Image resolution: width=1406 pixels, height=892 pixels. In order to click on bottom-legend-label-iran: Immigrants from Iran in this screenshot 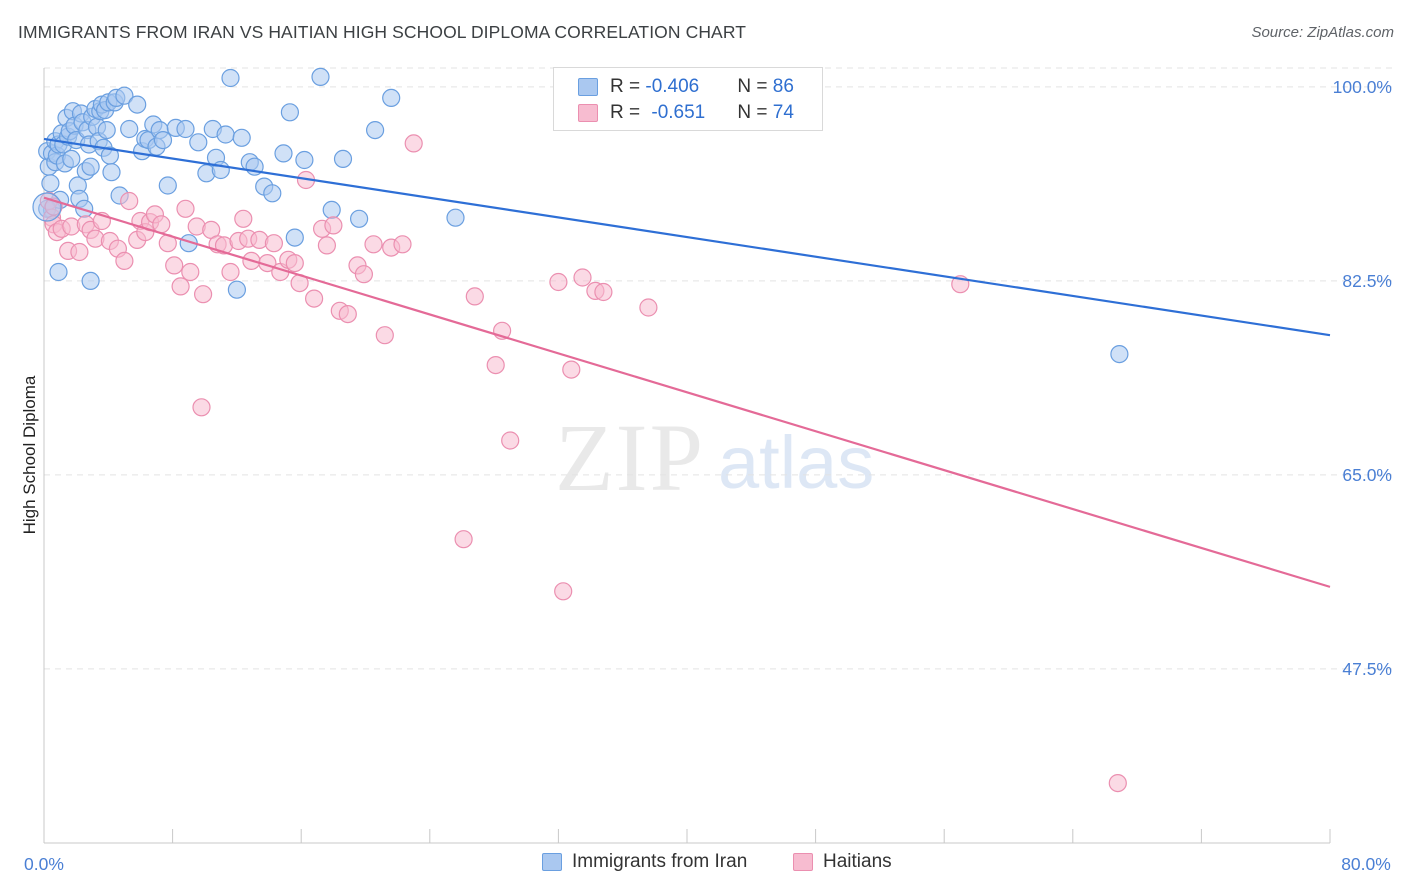, I will do `click(660, 861)`.